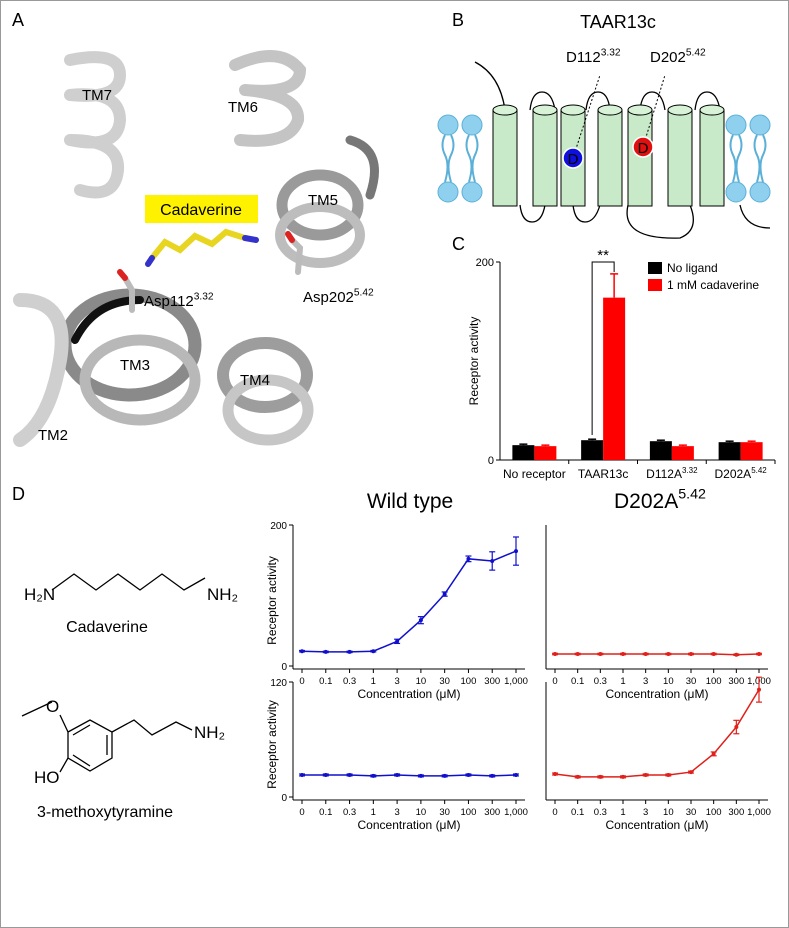  I want to click on molecule-name: Cadaverine, so click(107, 627).